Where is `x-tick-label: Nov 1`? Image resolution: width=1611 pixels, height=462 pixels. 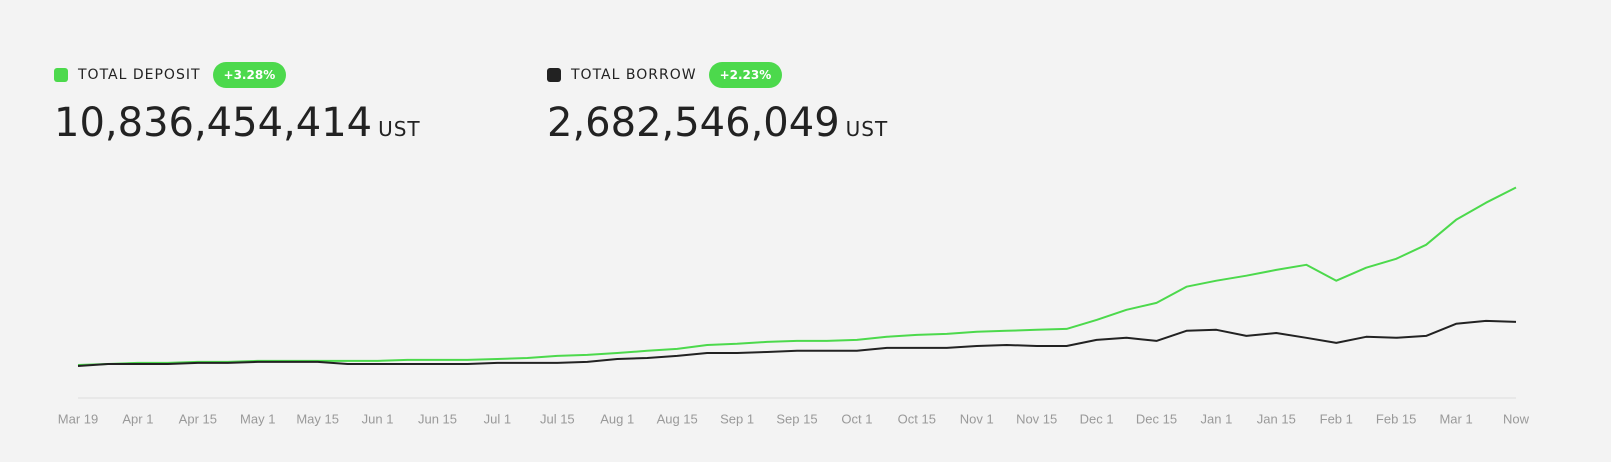 x-tick-label: Nov 1 is located at coordinates (977, 418).